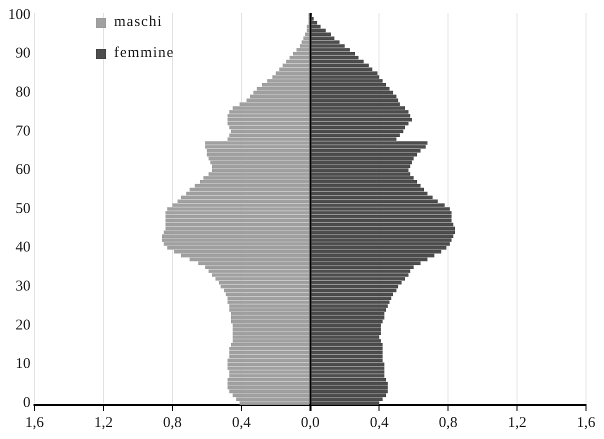 Image resolution: width=604 pixels, height=439 pixels. I want to click on y-tick-label: 90, so click(23, 54).